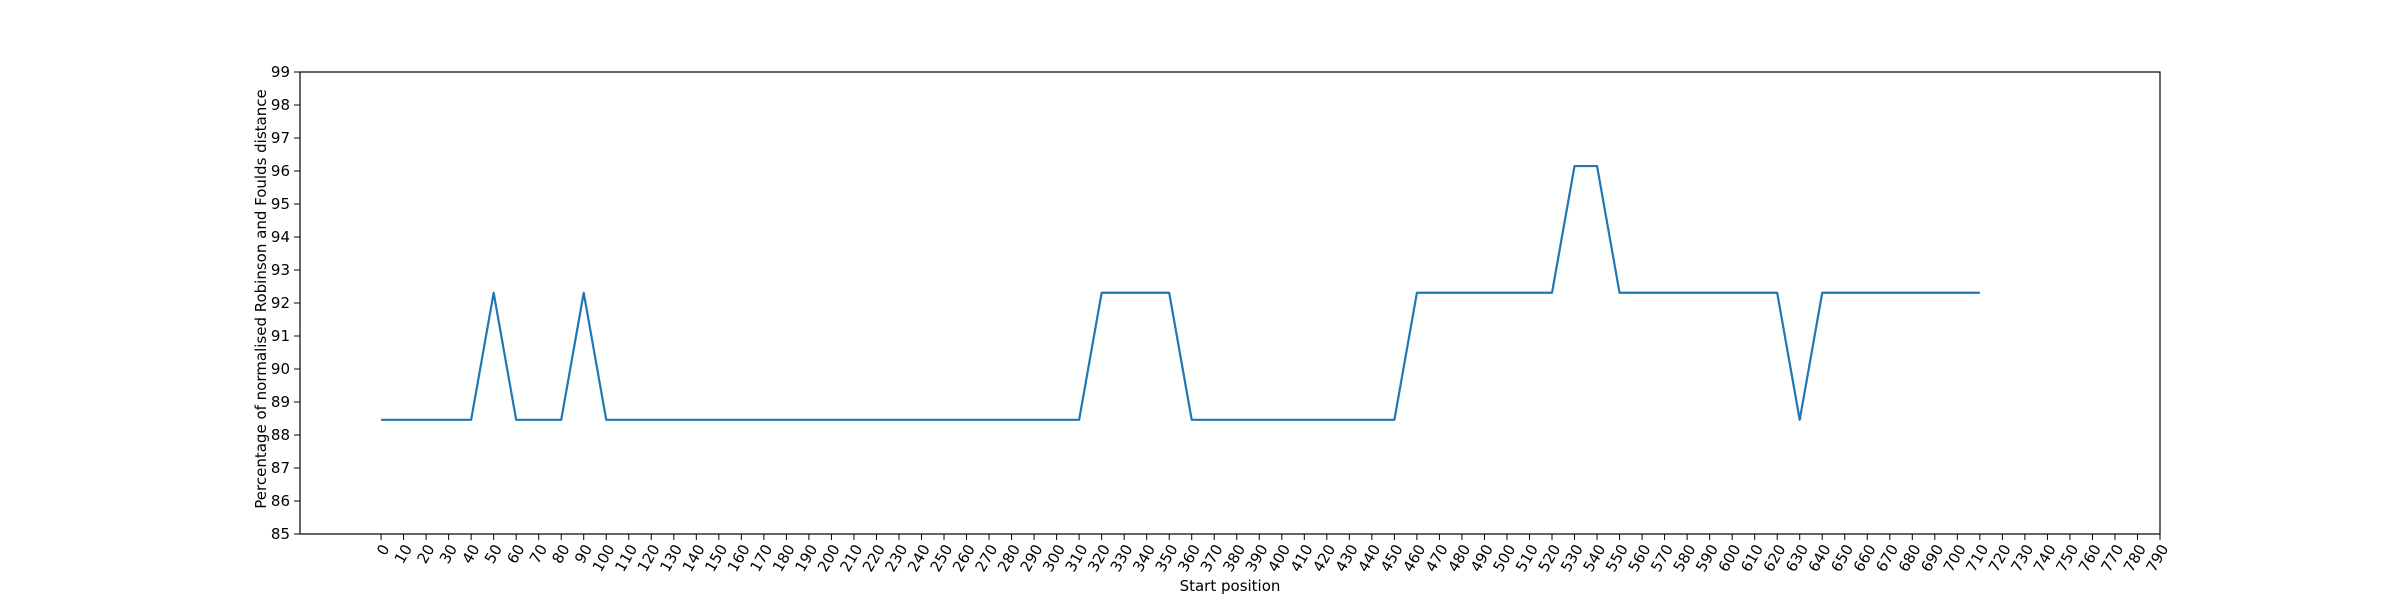 This screenshot has height=600, width=2400. What do you see at coordinates (2157, 558) in the screenshot?
I see `x-tick-label: 790` at bounding box center [2157, 558].